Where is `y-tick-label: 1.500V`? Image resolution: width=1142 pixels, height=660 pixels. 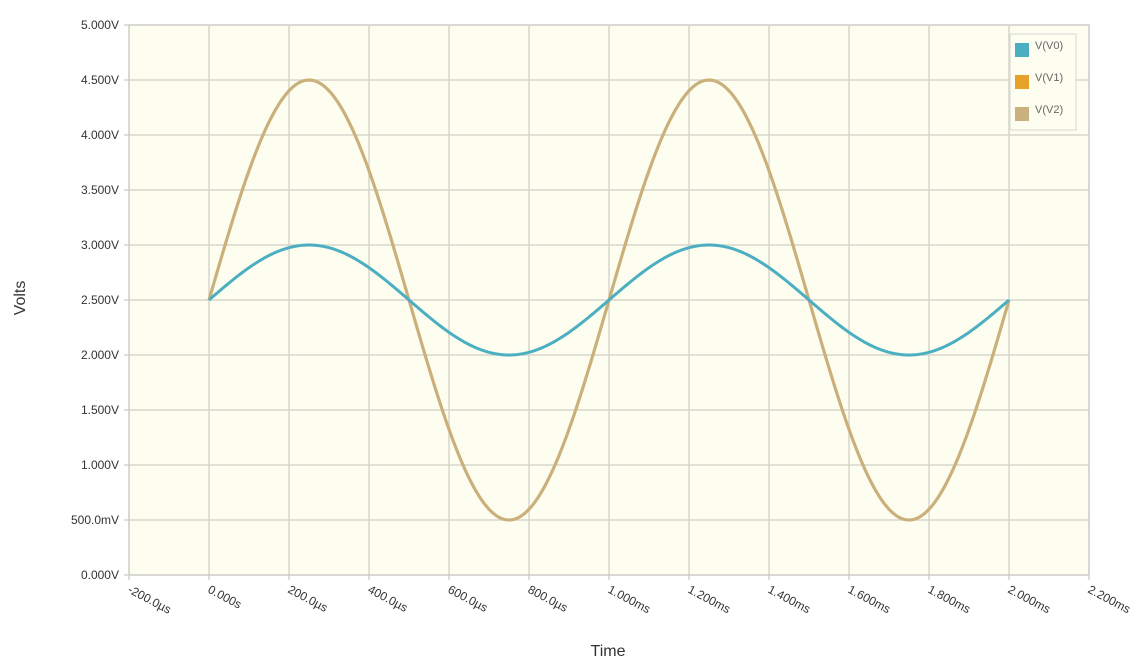
y-tick-label: 1.500V is located at coordinates (100, 410).